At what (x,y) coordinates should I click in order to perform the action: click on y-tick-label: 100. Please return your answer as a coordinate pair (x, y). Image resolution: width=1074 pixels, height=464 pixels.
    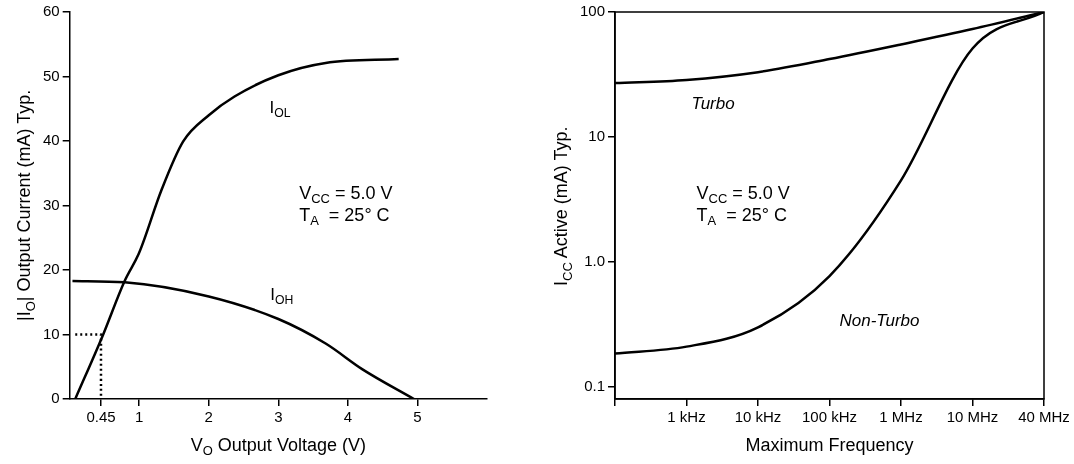
    Looking at the image, I should click on (593, 11).